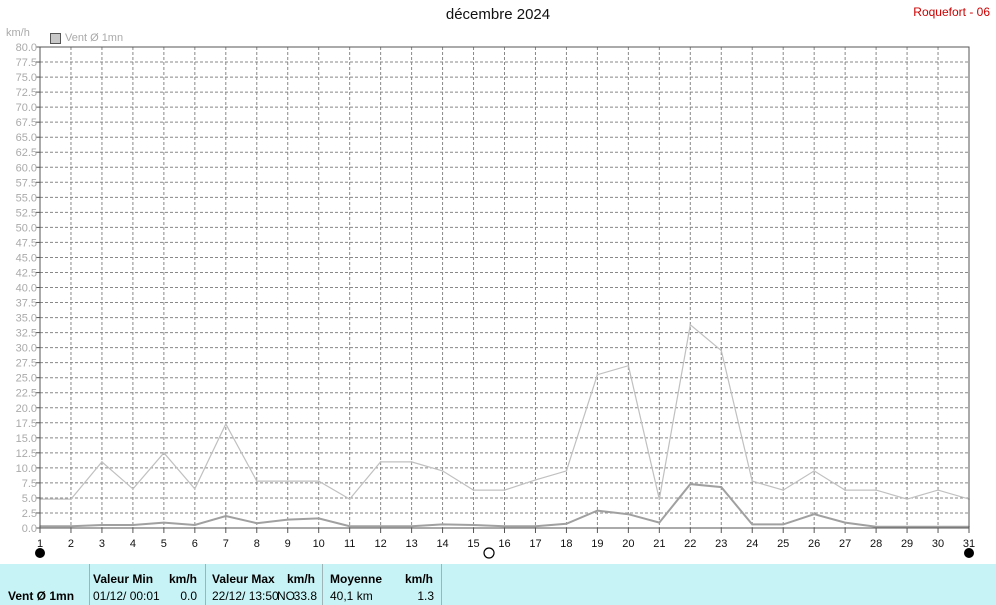 Image resolution: width=996 pixels, height=605 pixels. What do you see at coordinates (40, 544) in the screenshot?
I see `x-tick-label: 1` at bounding box center [40, 544].